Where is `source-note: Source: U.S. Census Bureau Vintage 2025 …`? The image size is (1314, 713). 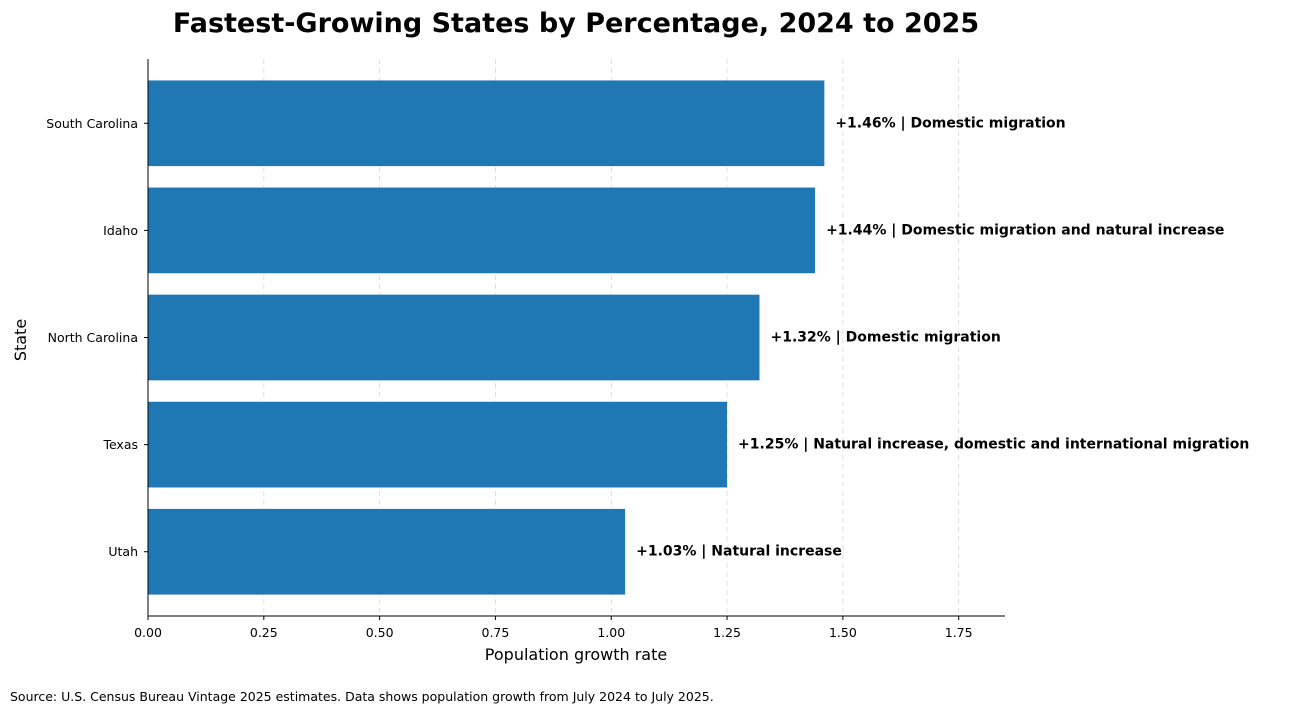 source-note: Source: U.S. Census Bureau Vintage 2025 … is located at coordinates (362, 696).